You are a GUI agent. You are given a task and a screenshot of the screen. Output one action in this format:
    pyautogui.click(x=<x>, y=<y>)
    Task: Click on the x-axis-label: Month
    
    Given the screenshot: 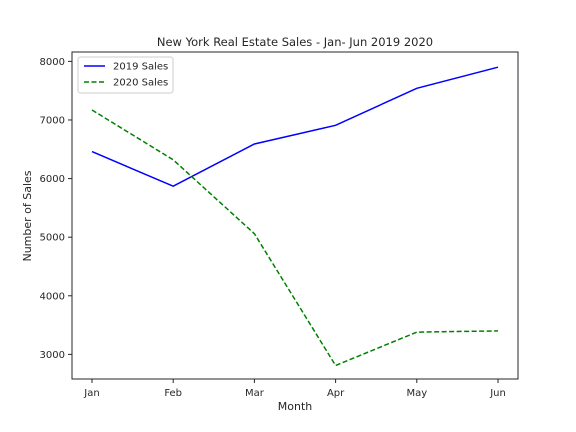 What is the action you would take?
    pyautogui.click(x=295, y=406)
    